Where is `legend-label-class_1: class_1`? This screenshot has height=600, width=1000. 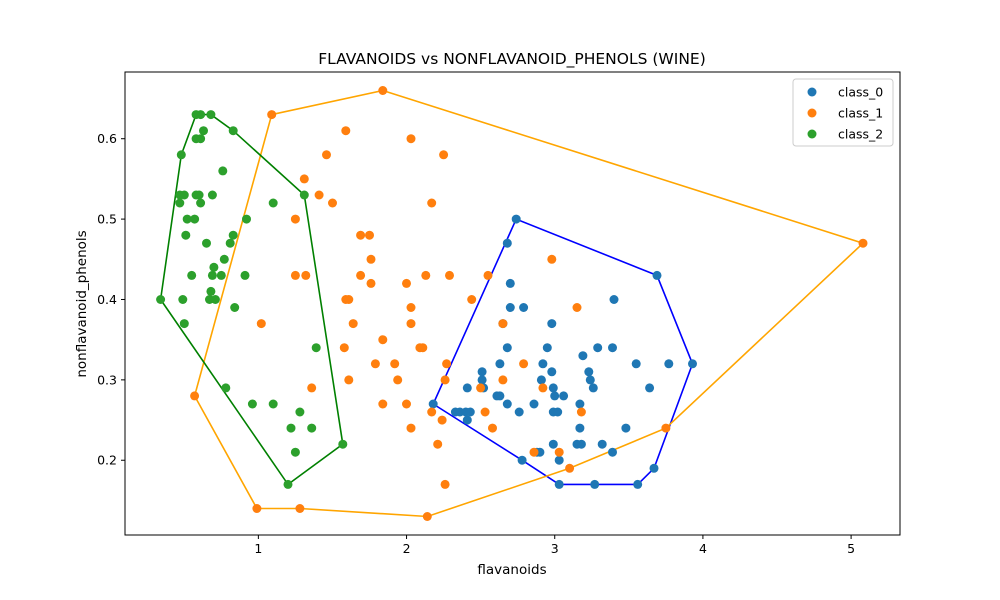
legend-label-class_1: class_1 is located at coordinates (860, 113).